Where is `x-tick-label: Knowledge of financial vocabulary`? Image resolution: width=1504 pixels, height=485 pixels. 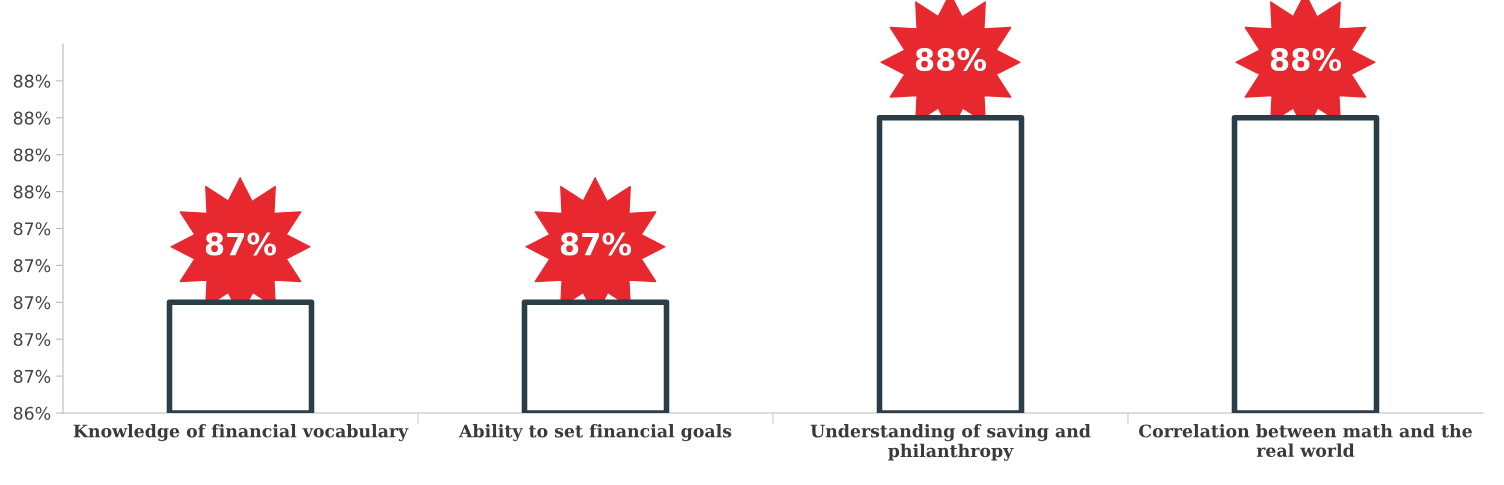 x-tick-label: Knowledge of financial vocabulary is located at coordinates (241, 433).